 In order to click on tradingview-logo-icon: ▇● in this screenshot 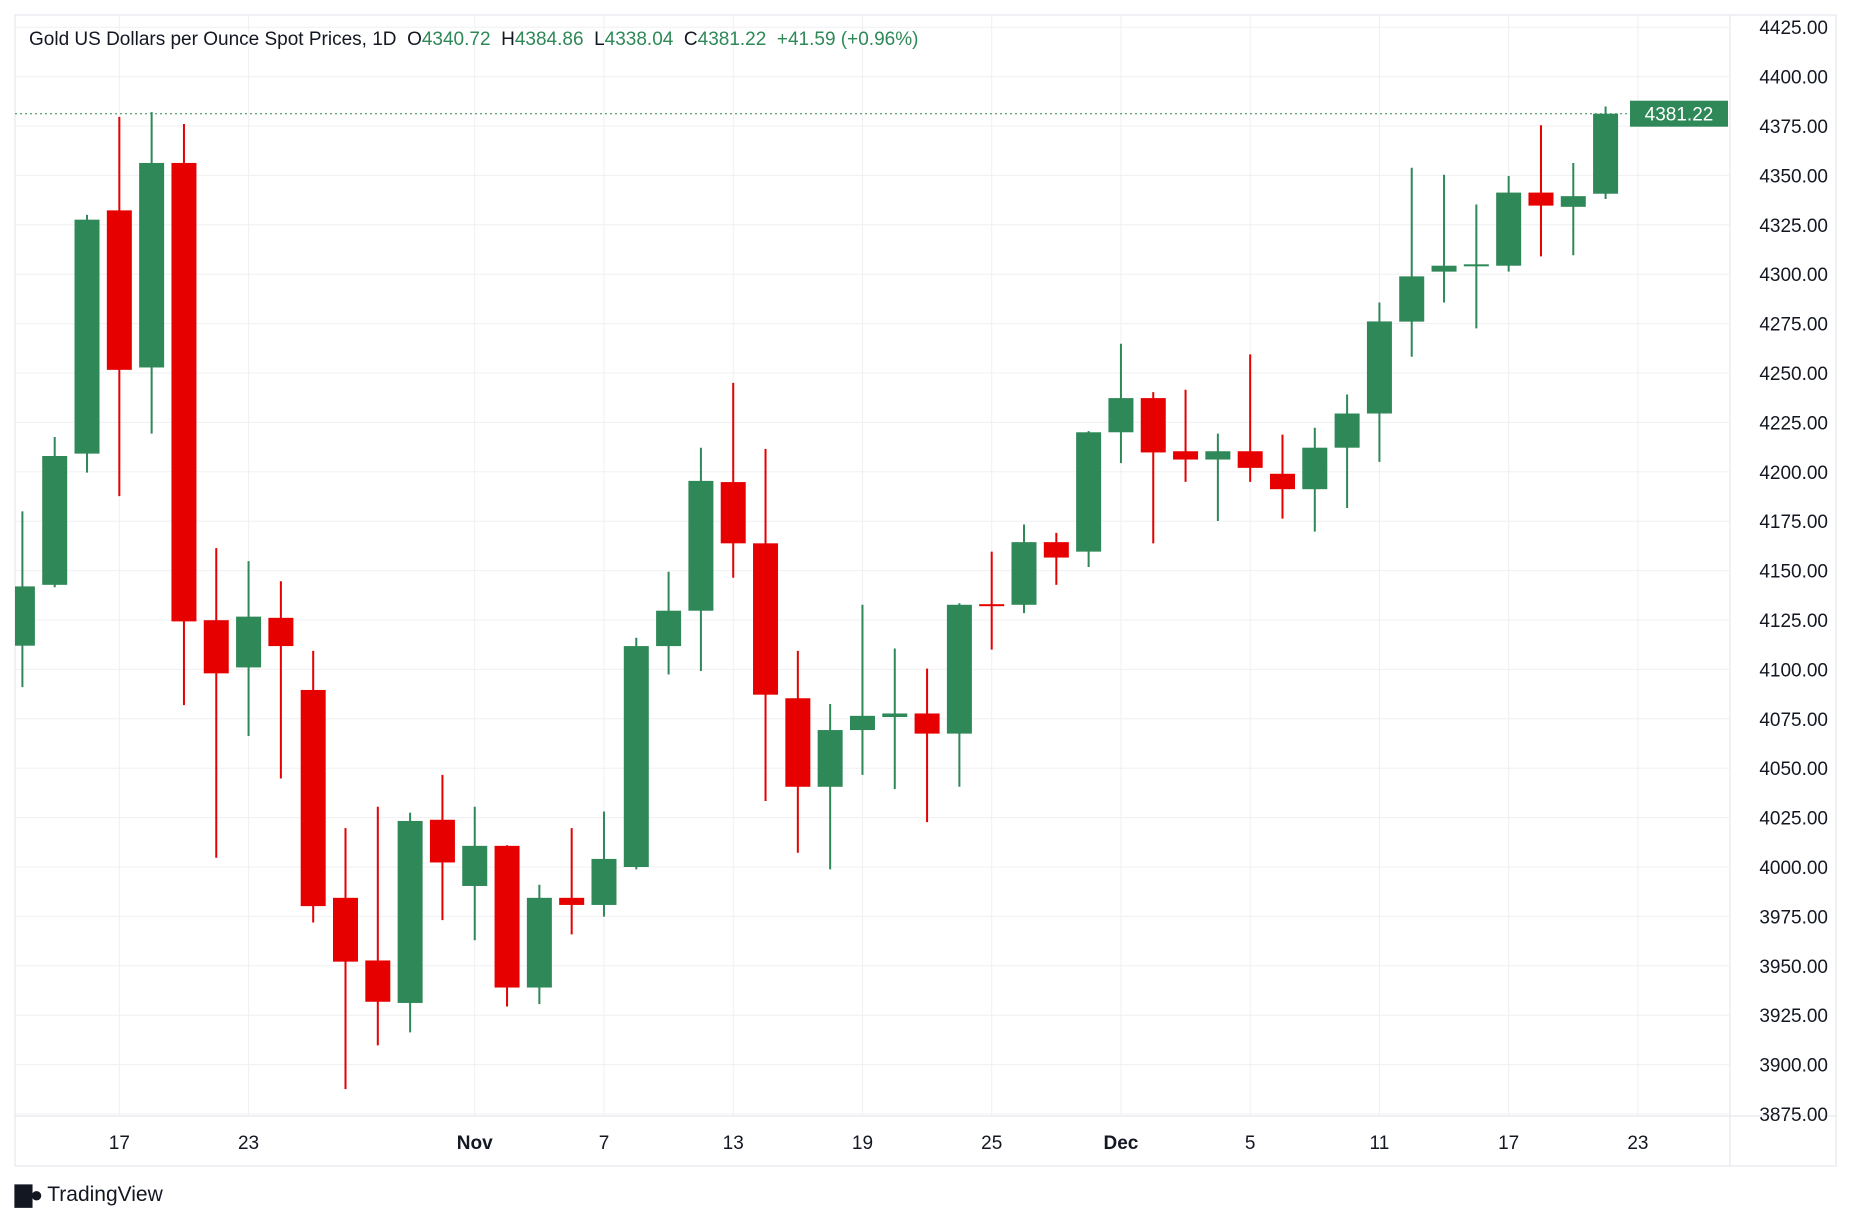, I will do `click(29, 1194)`.